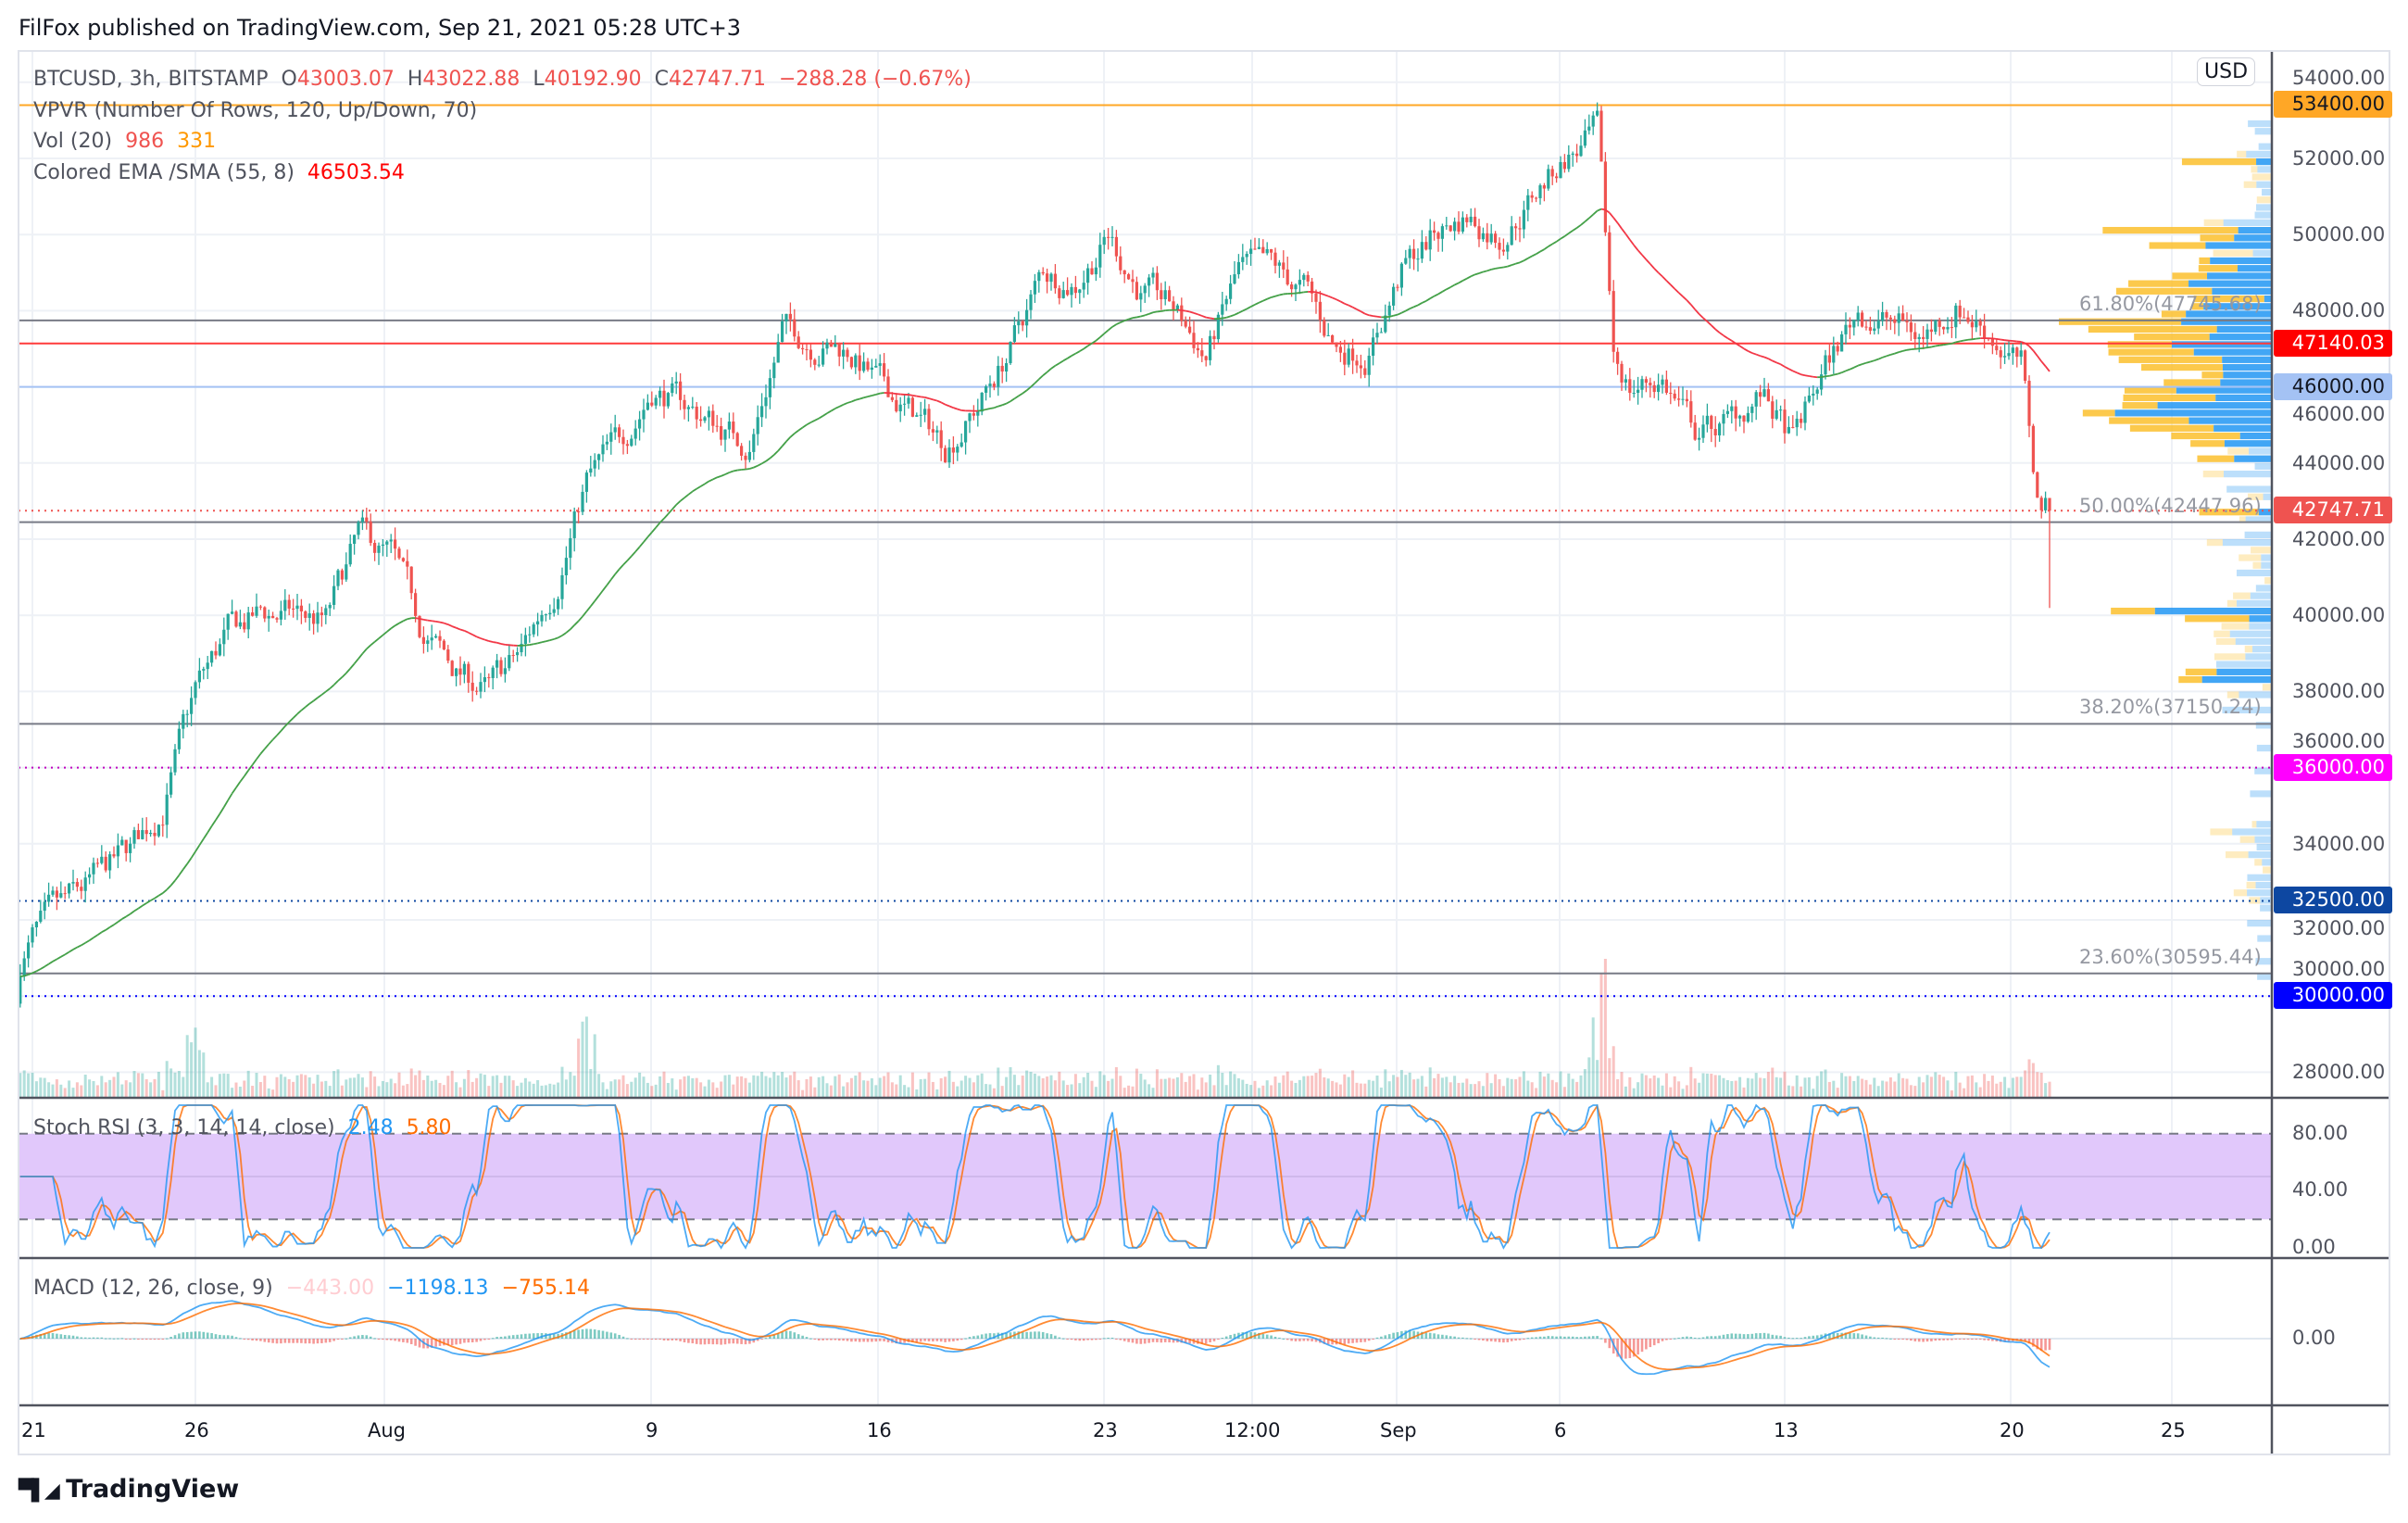 Image resolution: width=2408 pixels, height=1523 pixels. What do you see at coordinates (2226, 71) in the screenshot?
I see `currency-button: USD` at bounding box center [2226, 71].